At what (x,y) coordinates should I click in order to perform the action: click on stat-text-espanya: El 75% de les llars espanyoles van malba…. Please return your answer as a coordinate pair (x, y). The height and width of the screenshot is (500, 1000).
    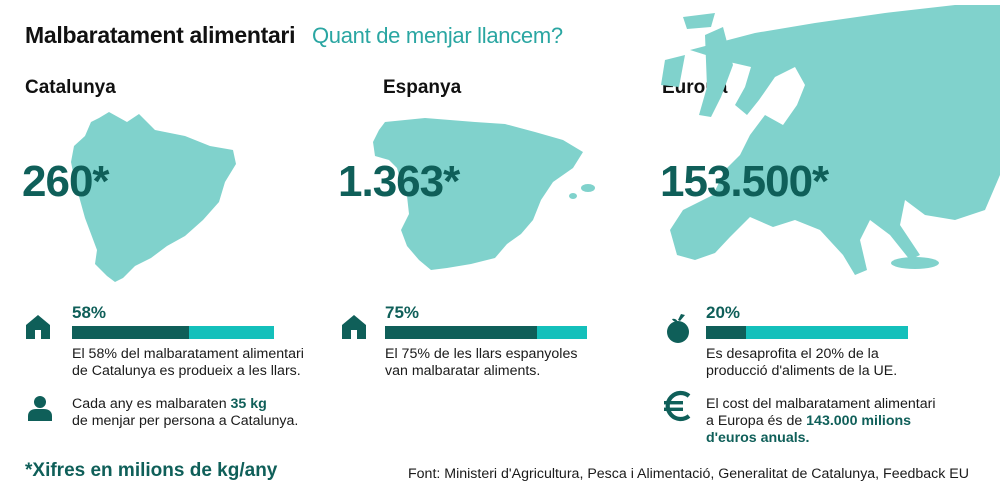
    Looking at the image, I should click on (481, 363).